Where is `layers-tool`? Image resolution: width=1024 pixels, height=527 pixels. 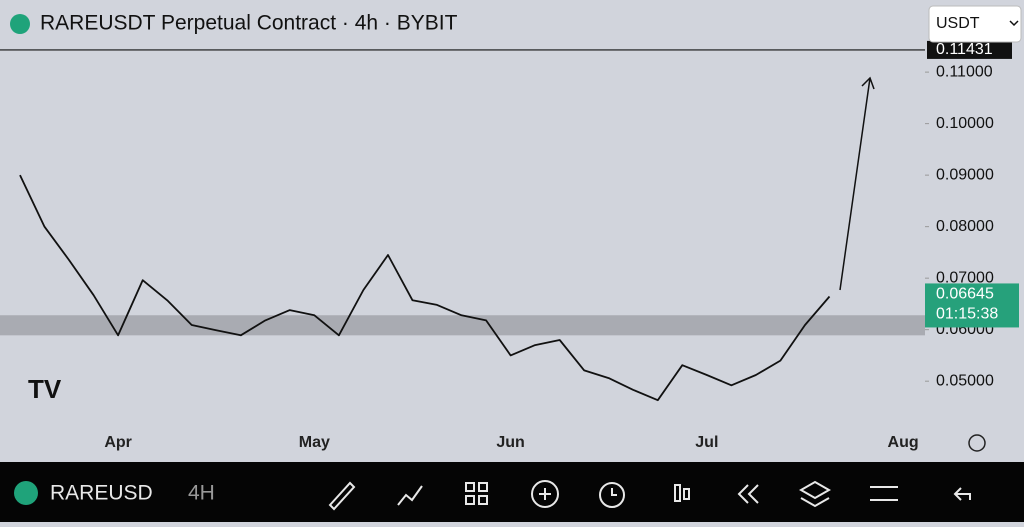
layers-tool is located at coordinates (815, 494).